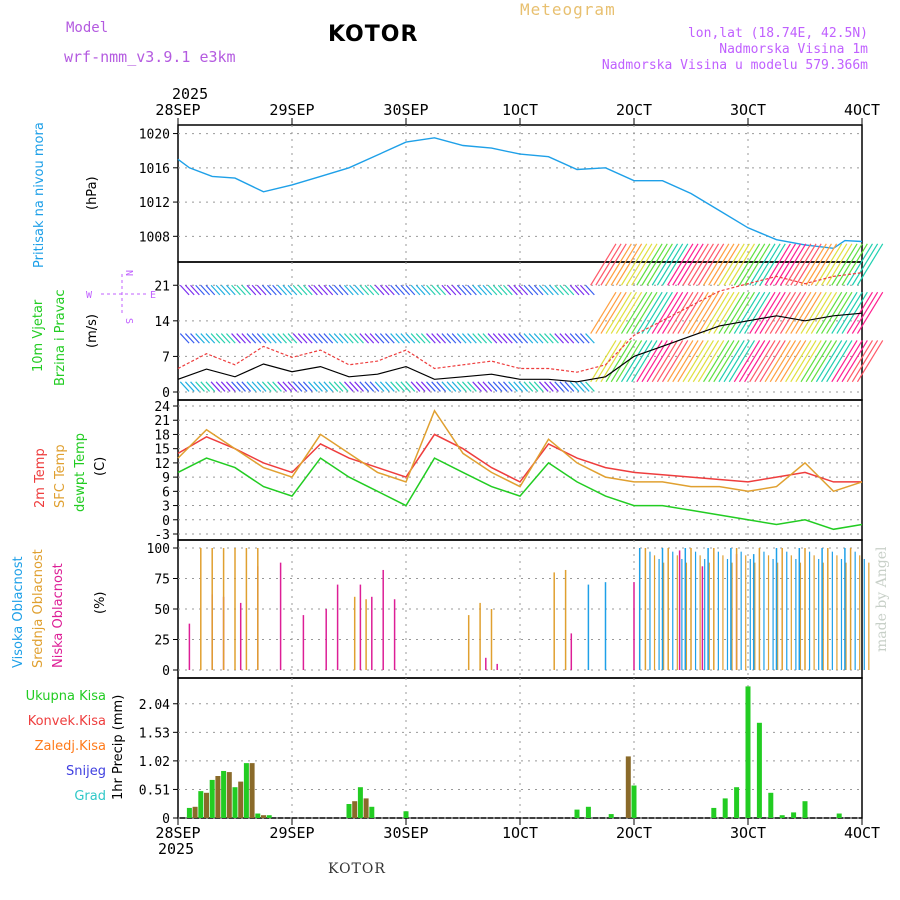 This screenshot has height=900, width=900. Describe the element at coordinates (150, 57) in the screenshot. I see `model-name: wrf-nmm_v3.9.1 e3km` at that location.